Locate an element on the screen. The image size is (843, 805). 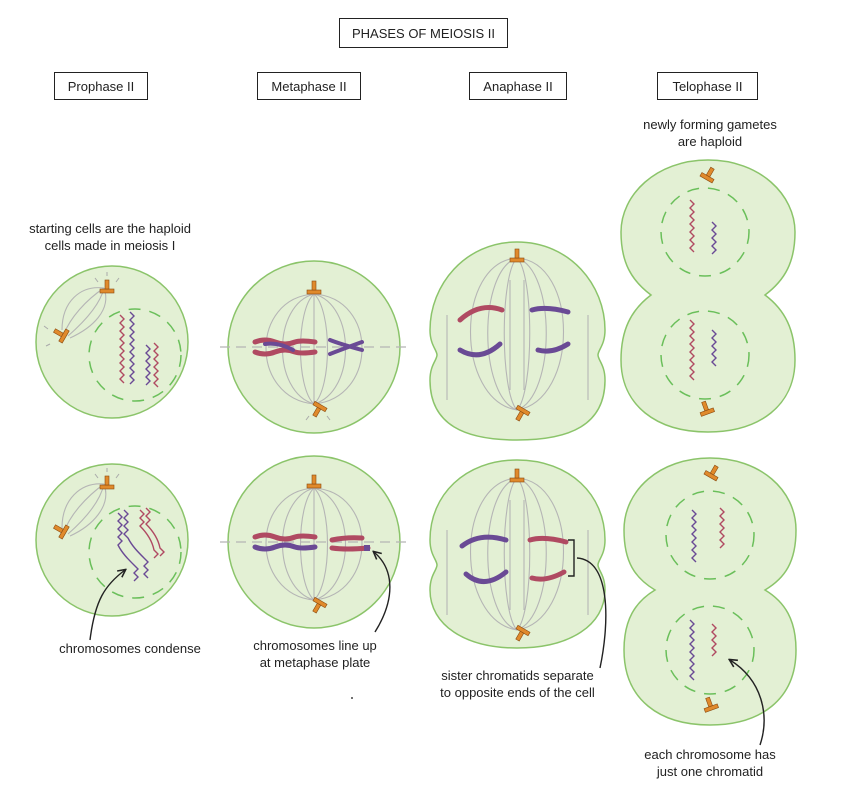
metaphase-cell-bottom is located at coordinates (314, 542).